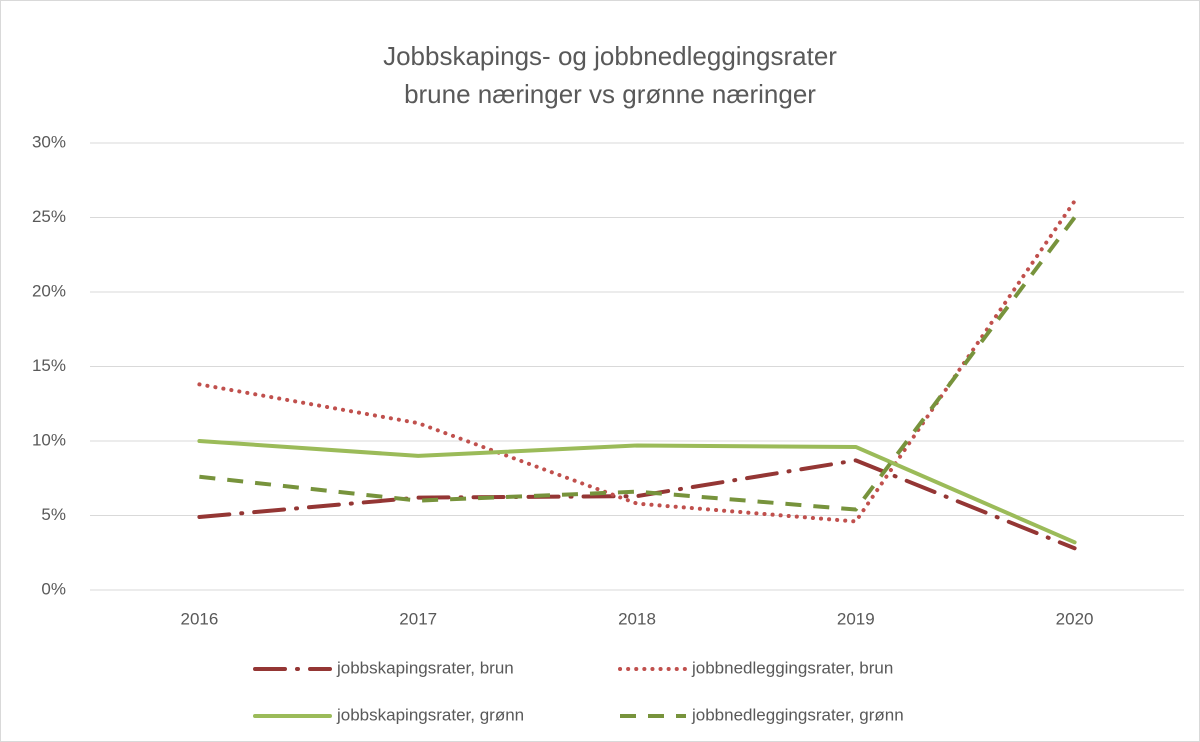  What do you see at coordinates (53, 514) in the screenshot?
I see `y-tick-label: 5%` at bounding box center [53, 514].